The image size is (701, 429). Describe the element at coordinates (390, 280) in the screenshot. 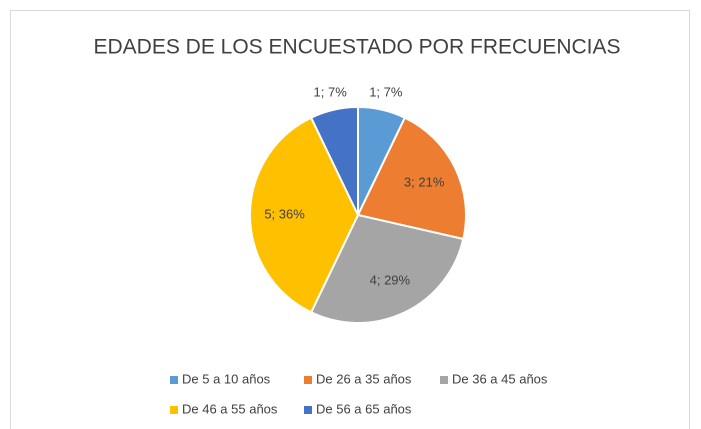

I see `data-label: 4; 29%` at that location.